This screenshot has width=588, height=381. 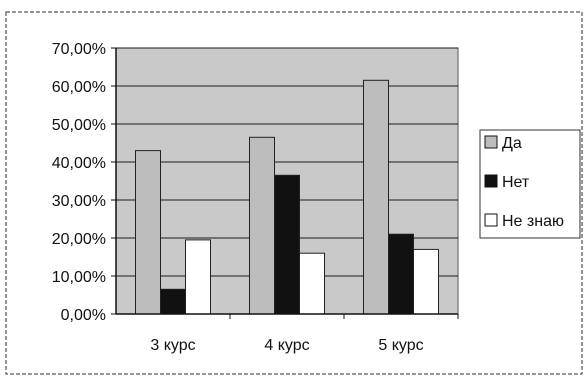 What do you see at coordinates (400, 345) in the screenshot?
I see `x-tick-label: 5 курс` at bounding box center [400, 345].